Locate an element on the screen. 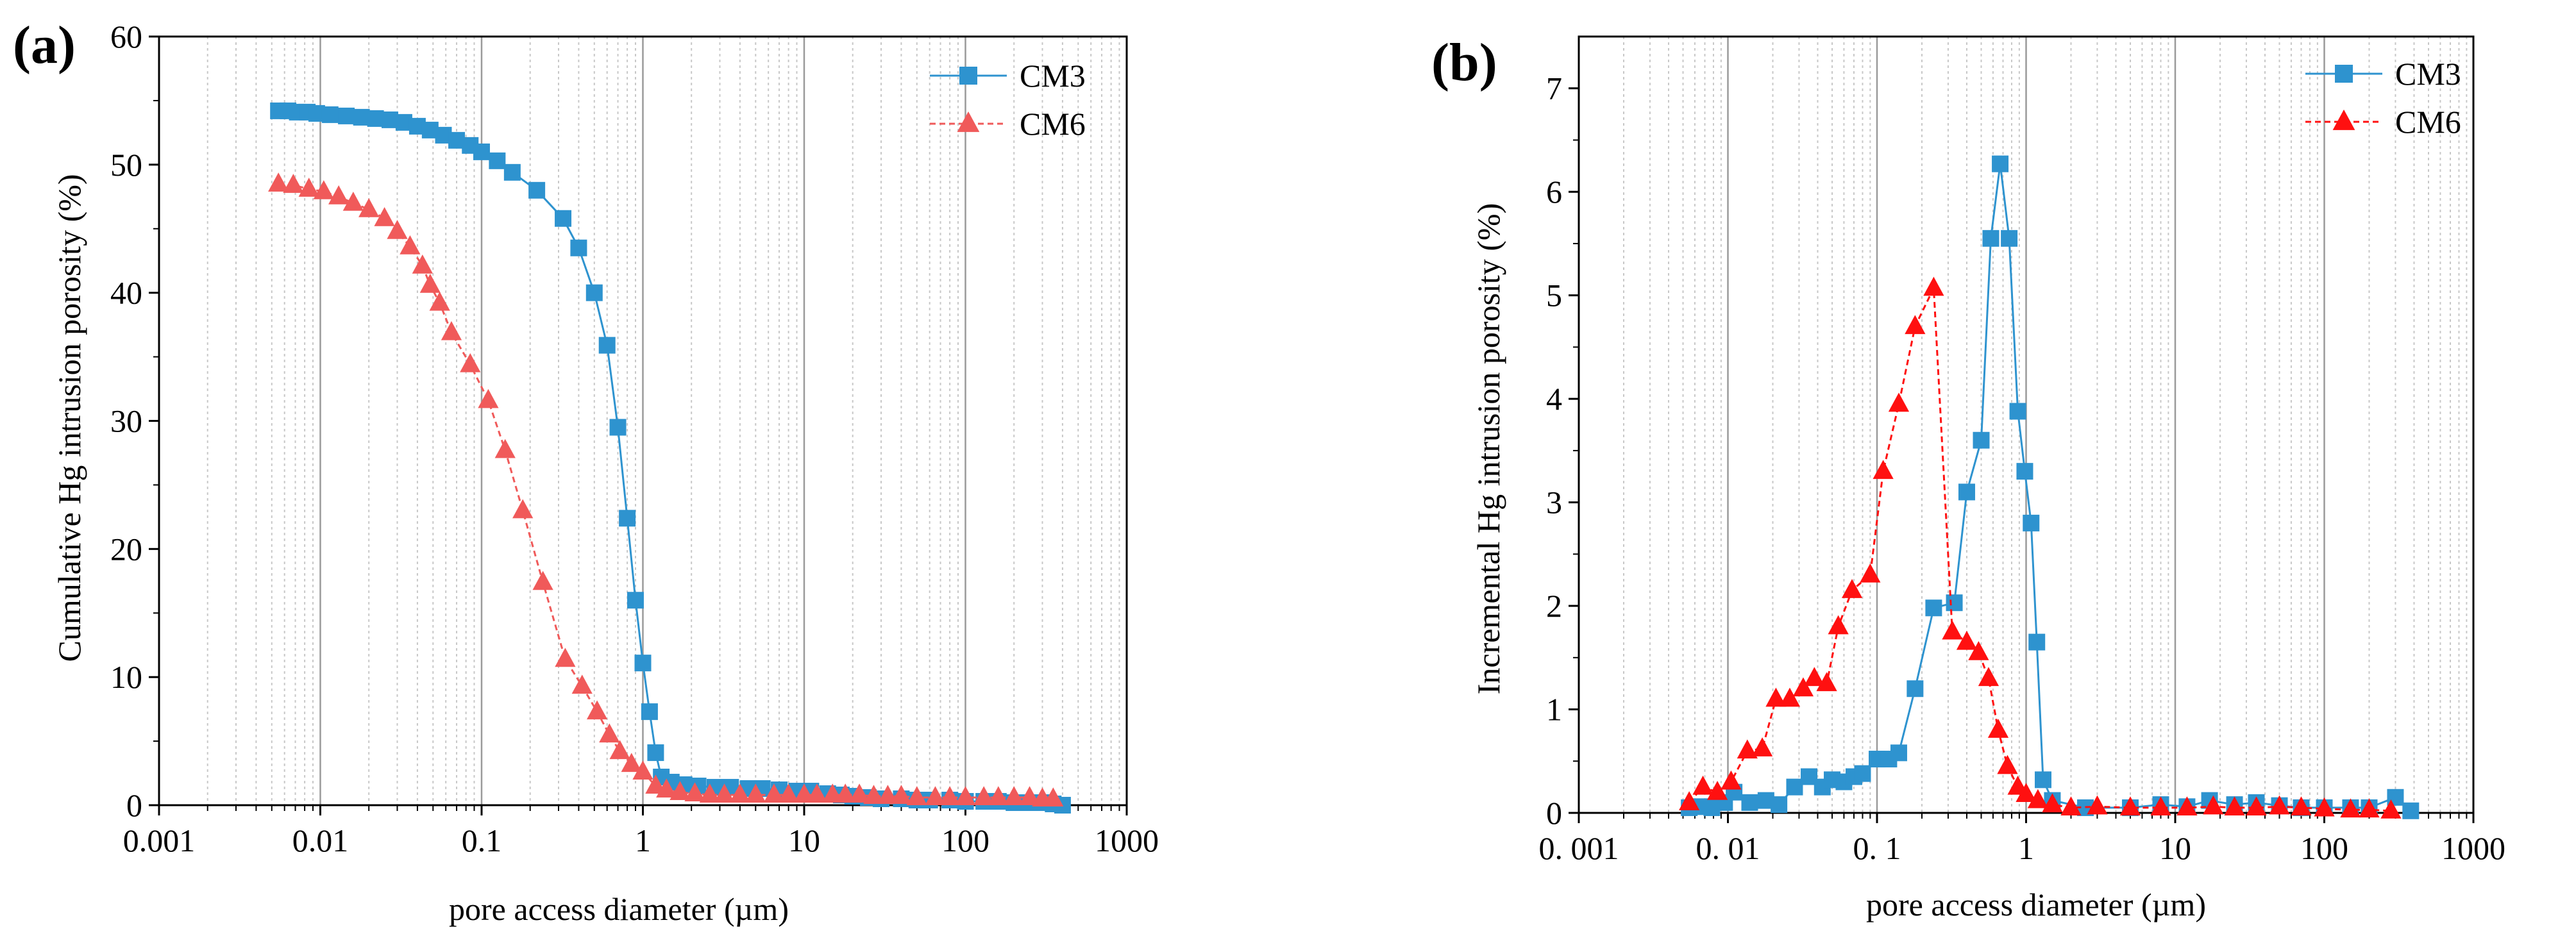 The height and width of the screenshot is (952, 2576). panel-b-y-tick-label: 4 is located at coordinates (1554, 399).